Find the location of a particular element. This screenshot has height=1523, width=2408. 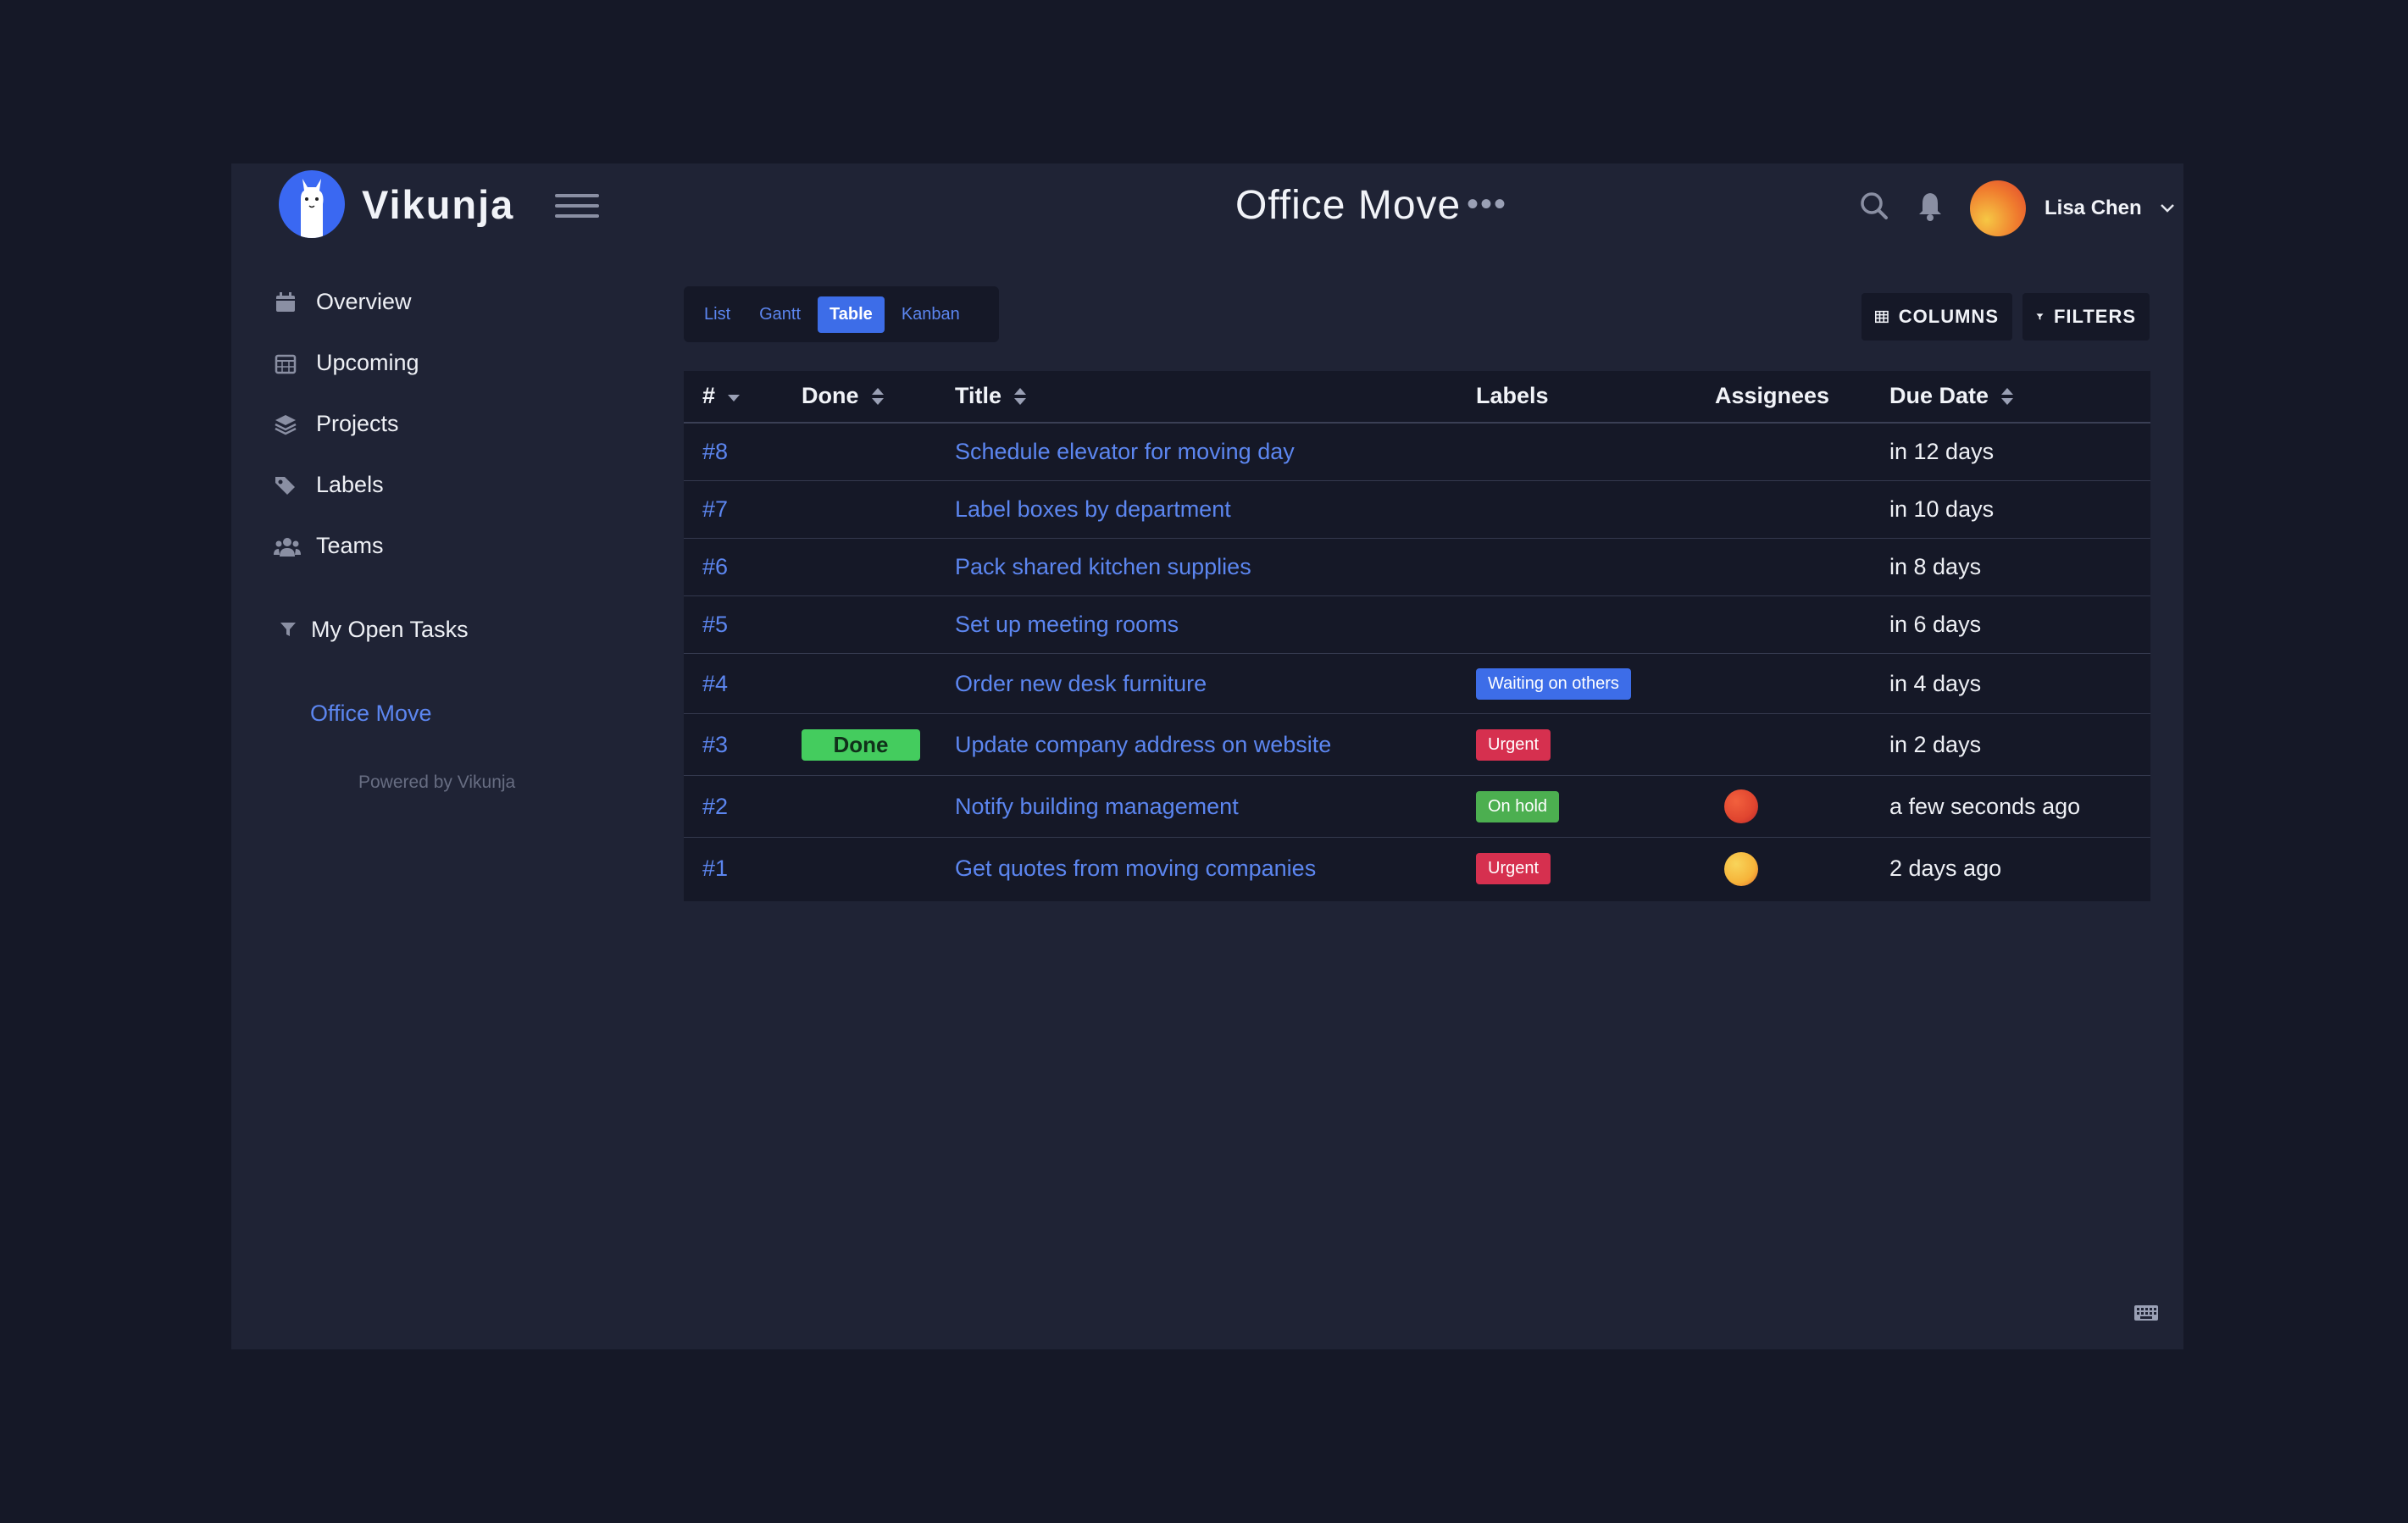

tab-list: List is located at coordinates (718, 314).